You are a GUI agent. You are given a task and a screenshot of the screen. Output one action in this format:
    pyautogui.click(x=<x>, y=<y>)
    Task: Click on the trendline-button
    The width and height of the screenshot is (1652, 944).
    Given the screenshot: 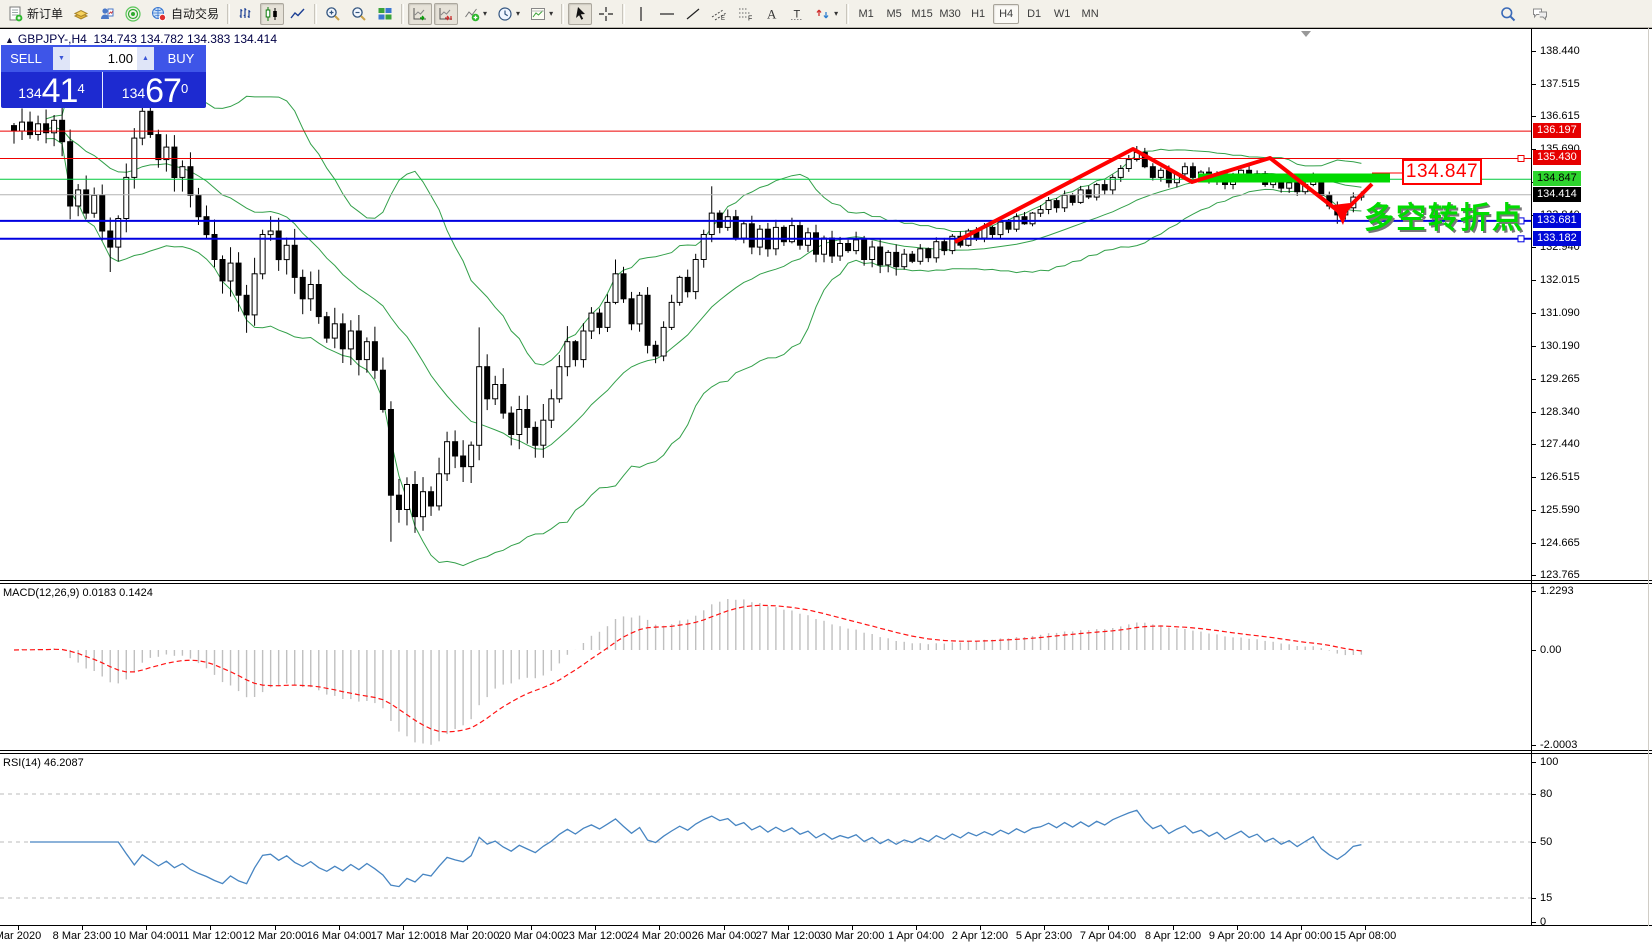 What is the action you would take?
    pyautogui.click(x=693, y=14)
    